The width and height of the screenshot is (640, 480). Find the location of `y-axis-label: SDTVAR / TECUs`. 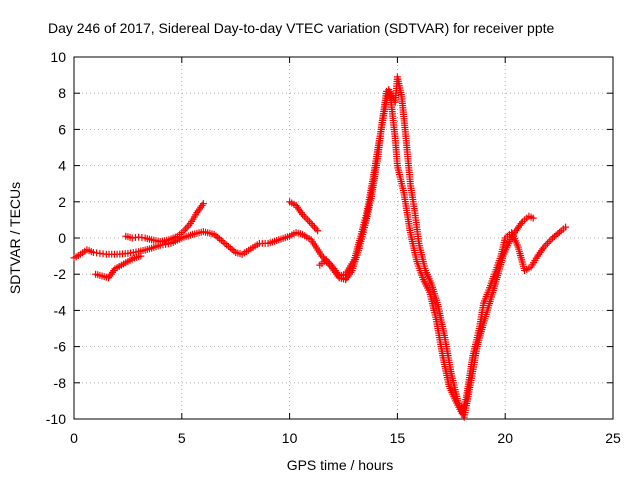

y-axis-label: SDTVAR / TECUs is located at coordinates (15, 238).